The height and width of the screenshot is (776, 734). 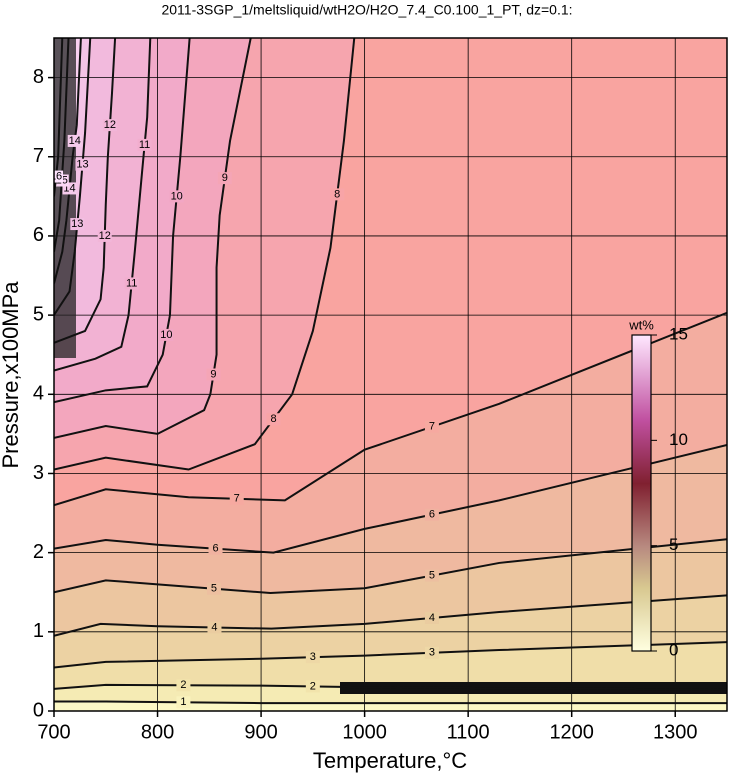 What do you see at coordinates (673, 544) in the screenshot?
I see `colorbar-tick-label: 5` at bounding box center [673, 544].